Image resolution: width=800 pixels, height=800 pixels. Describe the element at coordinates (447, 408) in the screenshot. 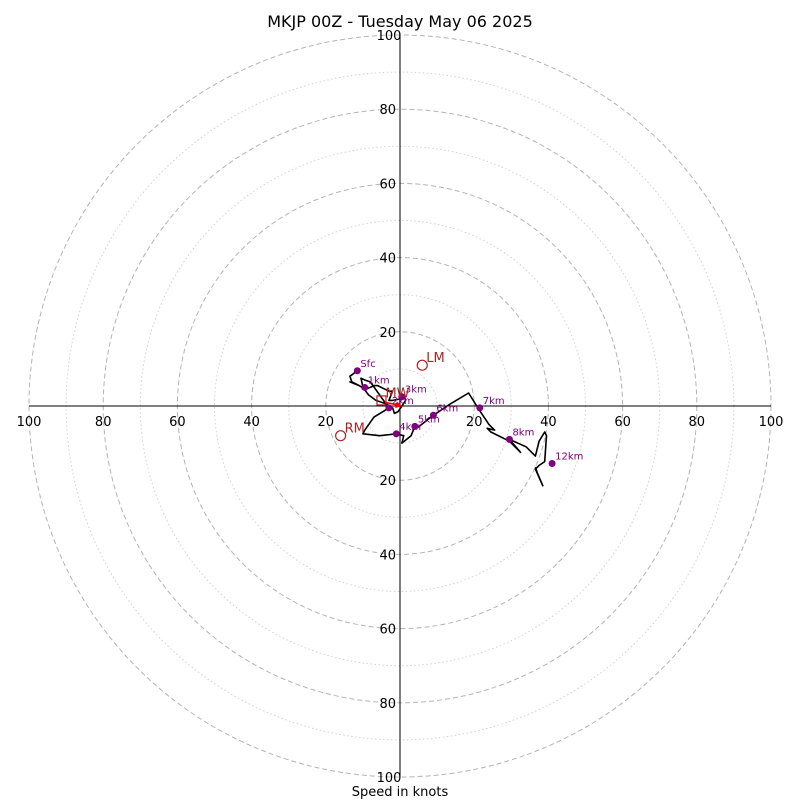

I see `height-label-6km: 6km` at that location.